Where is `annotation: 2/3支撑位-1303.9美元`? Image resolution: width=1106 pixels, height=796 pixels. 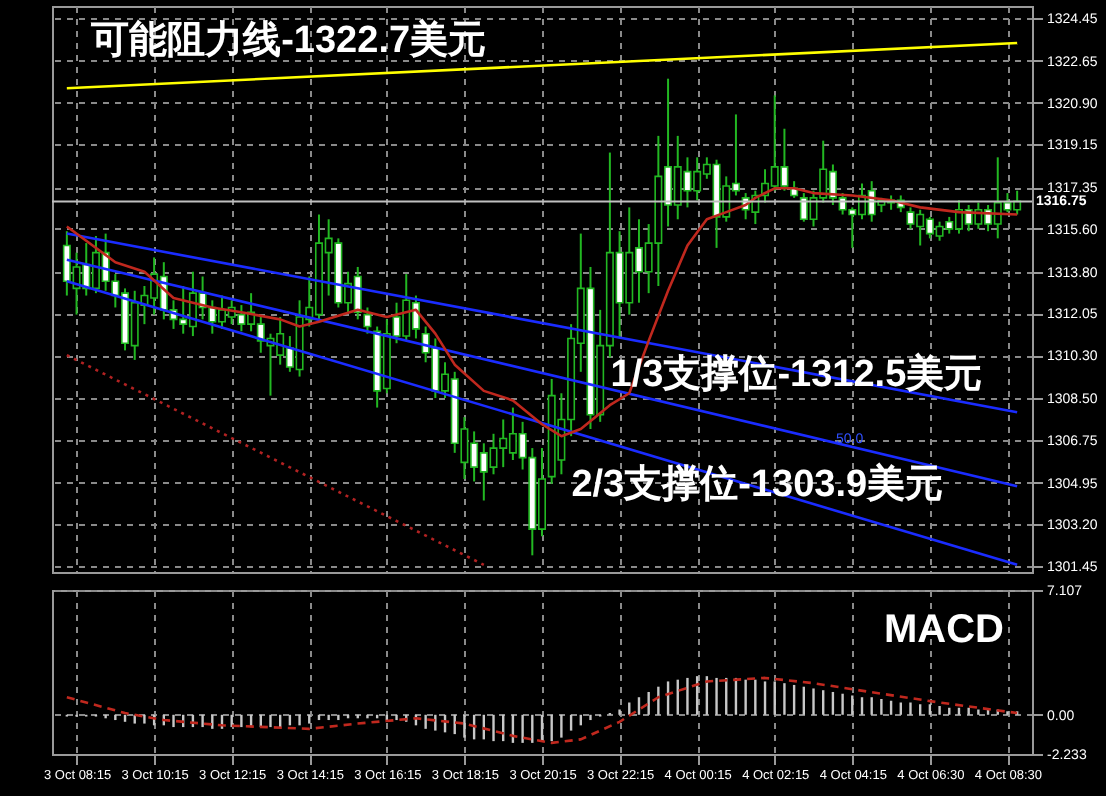 annotation: 2/3支撑位-1303.9美元 is located at coordinates (757, 484).